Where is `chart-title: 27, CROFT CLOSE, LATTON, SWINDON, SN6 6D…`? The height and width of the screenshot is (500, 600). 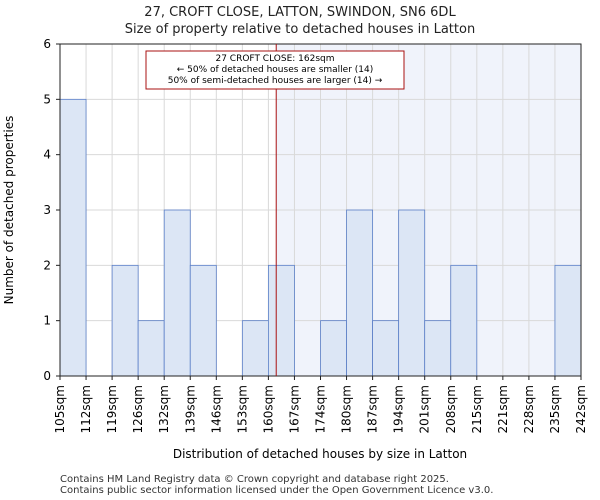 chart-title: 27, CROFT CLOSE, LATTON, SWINDON, SN6 6D… is located at coordinates (300, 12).